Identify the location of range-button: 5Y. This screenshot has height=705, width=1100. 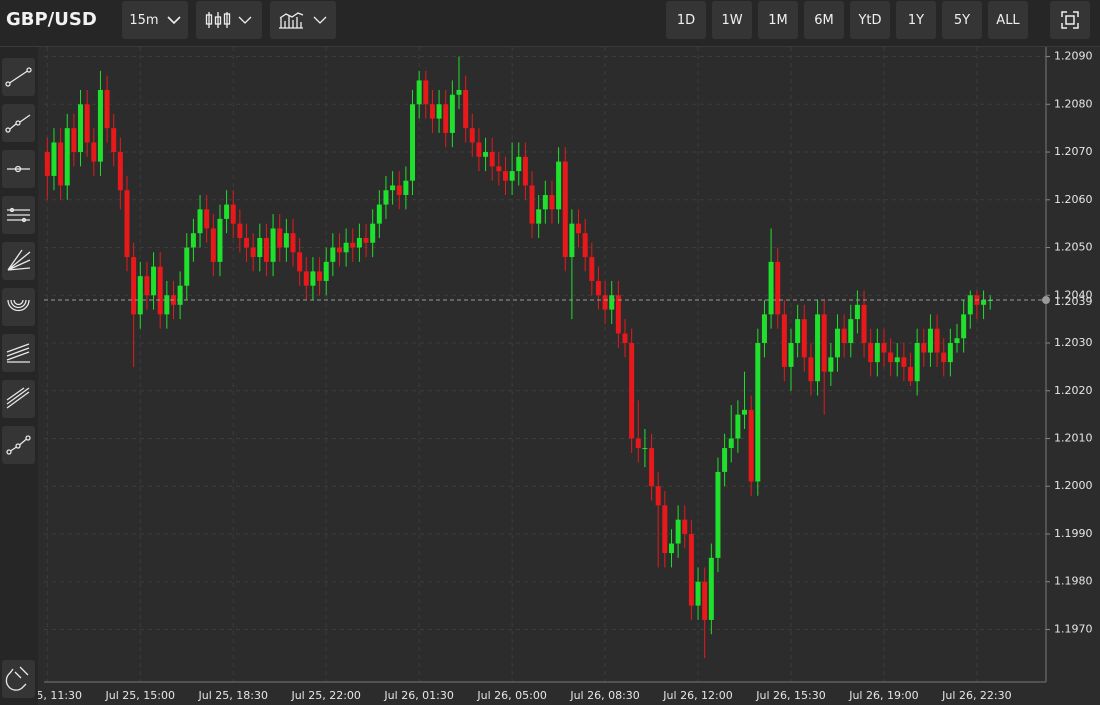
(962, 20).